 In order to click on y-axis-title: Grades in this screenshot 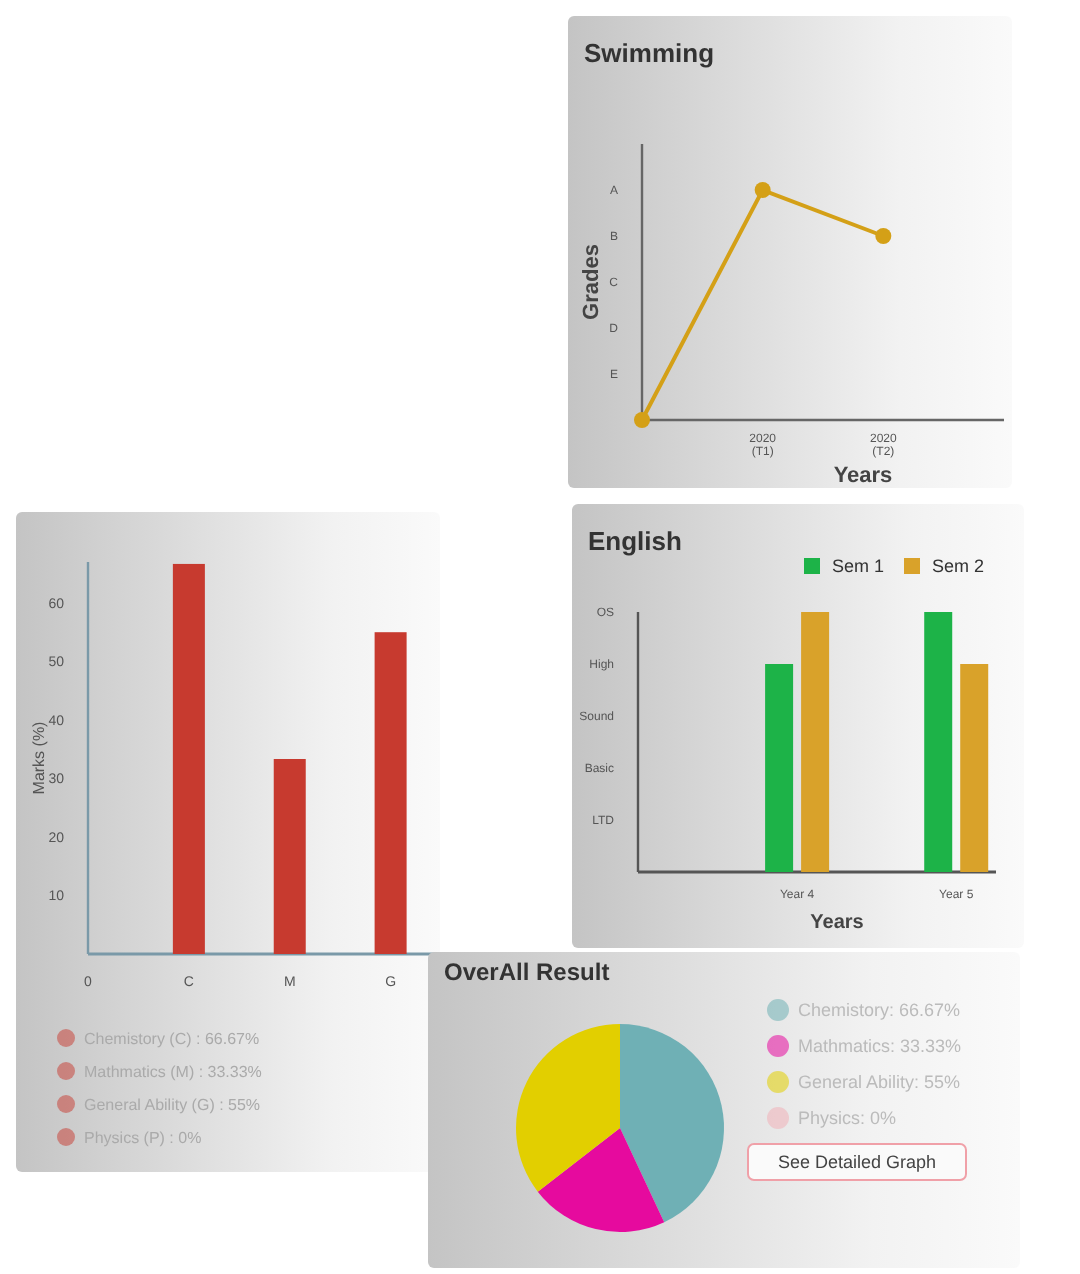, I will do `click(592, 282)`.